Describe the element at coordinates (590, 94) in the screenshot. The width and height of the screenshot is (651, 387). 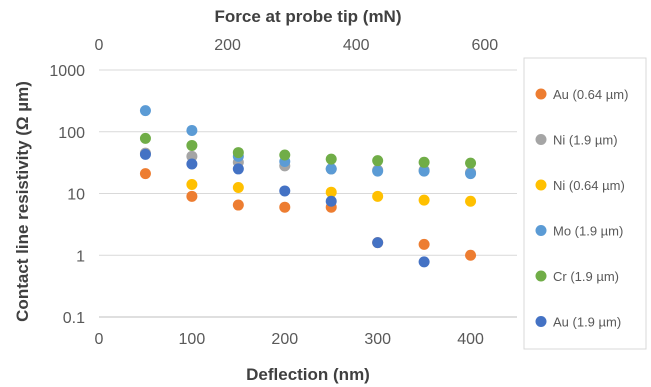
I see `legend-label: Au (0.64 µm)` at that location.